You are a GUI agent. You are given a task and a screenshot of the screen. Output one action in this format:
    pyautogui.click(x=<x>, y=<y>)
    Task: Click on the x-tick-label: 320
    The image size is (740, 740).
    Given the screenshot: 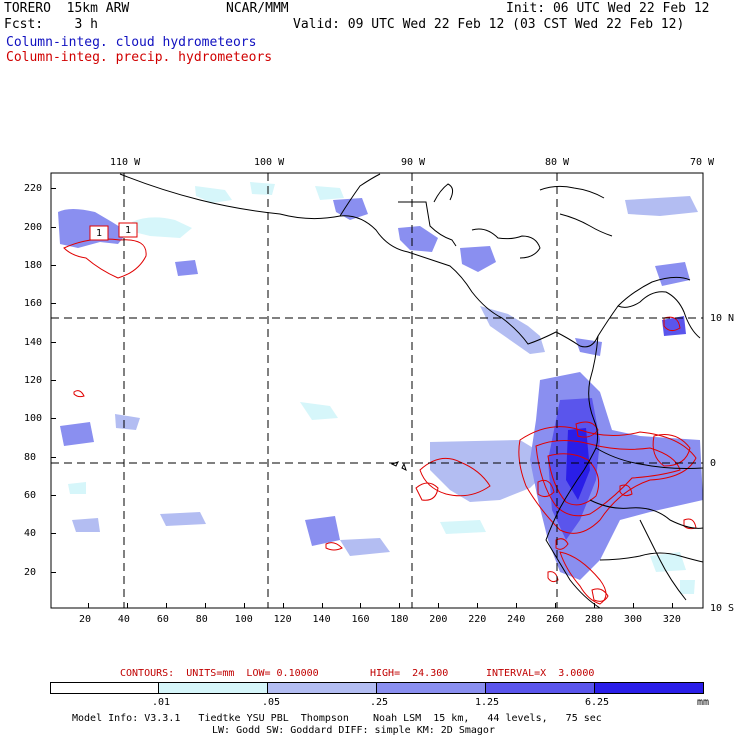 What is the action you would take?
    pyautogui.click(x=671, y=619)
    